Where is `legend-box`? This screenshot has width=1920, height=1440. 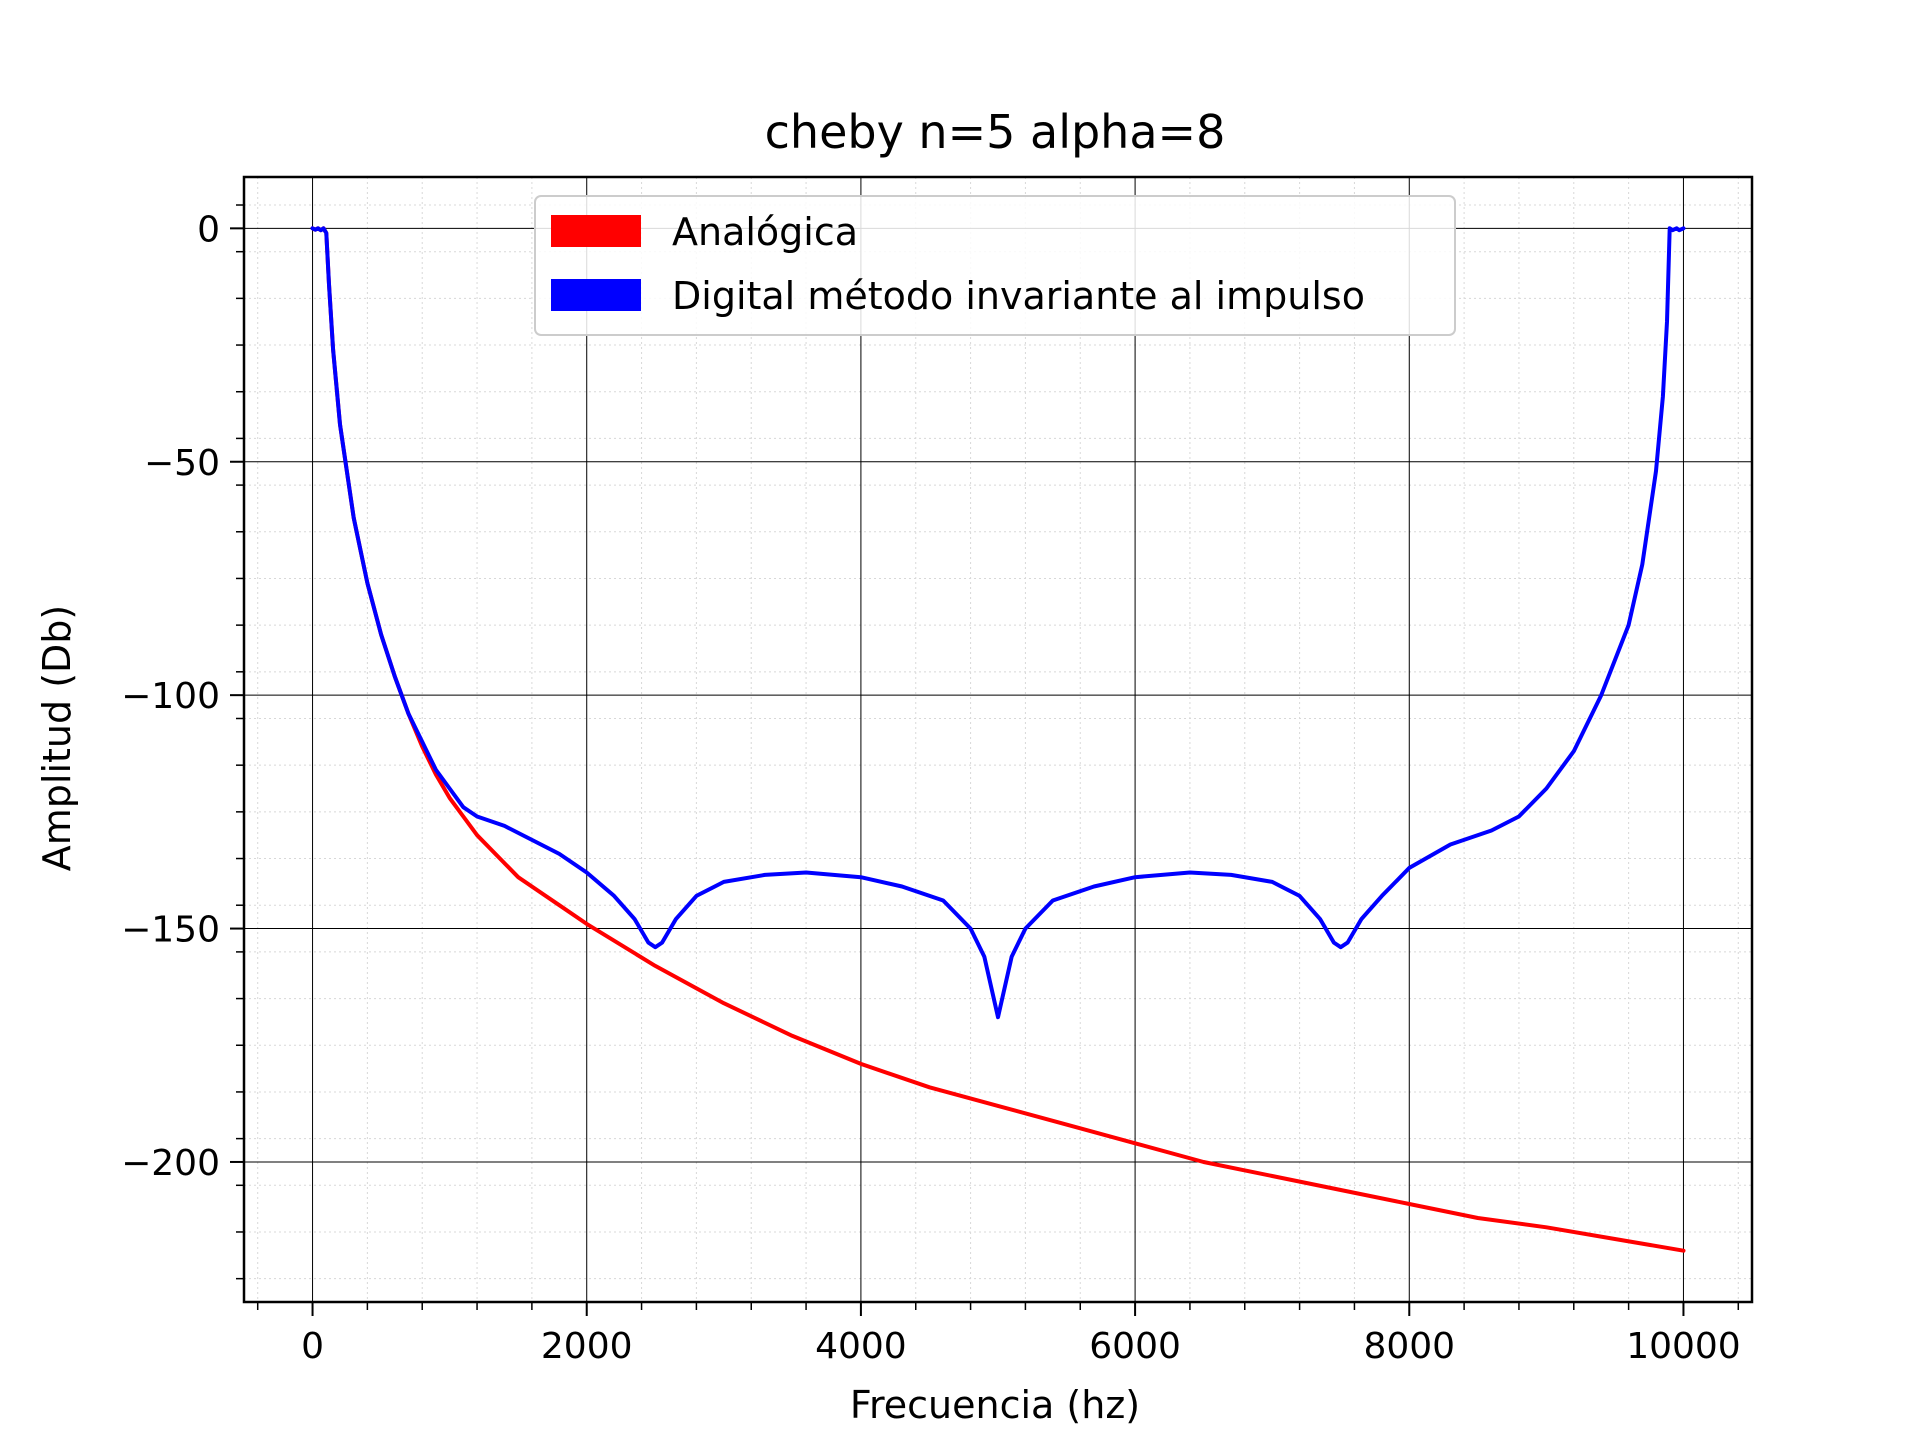
legend-box is located at coordinates (995, 265).